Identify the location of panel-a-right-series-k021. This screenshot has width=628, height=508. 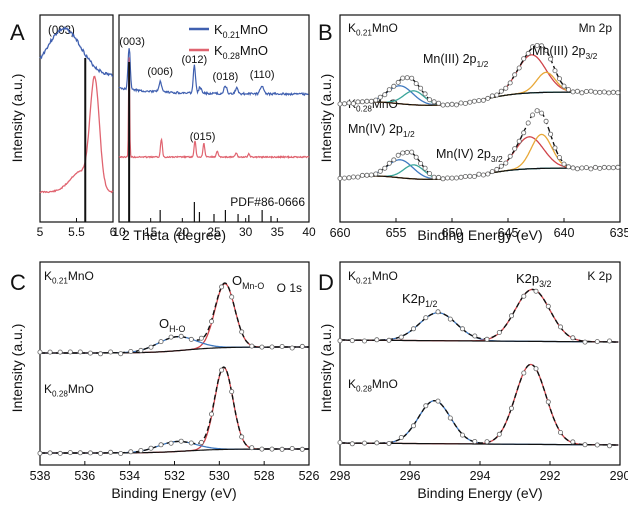
(213, 72).